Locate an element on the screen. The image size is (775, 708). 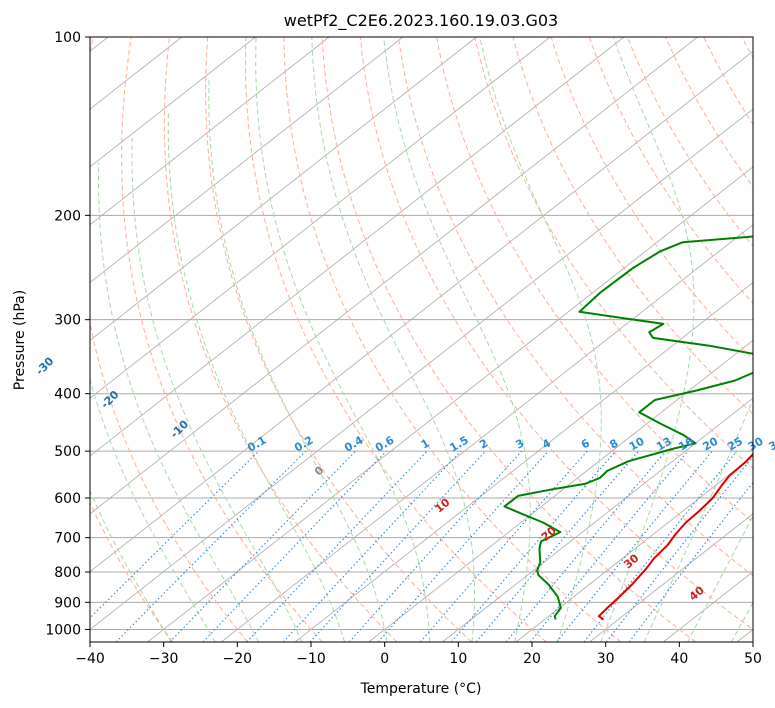
x-tick-label: −20 is located at coordinates (238, 659).